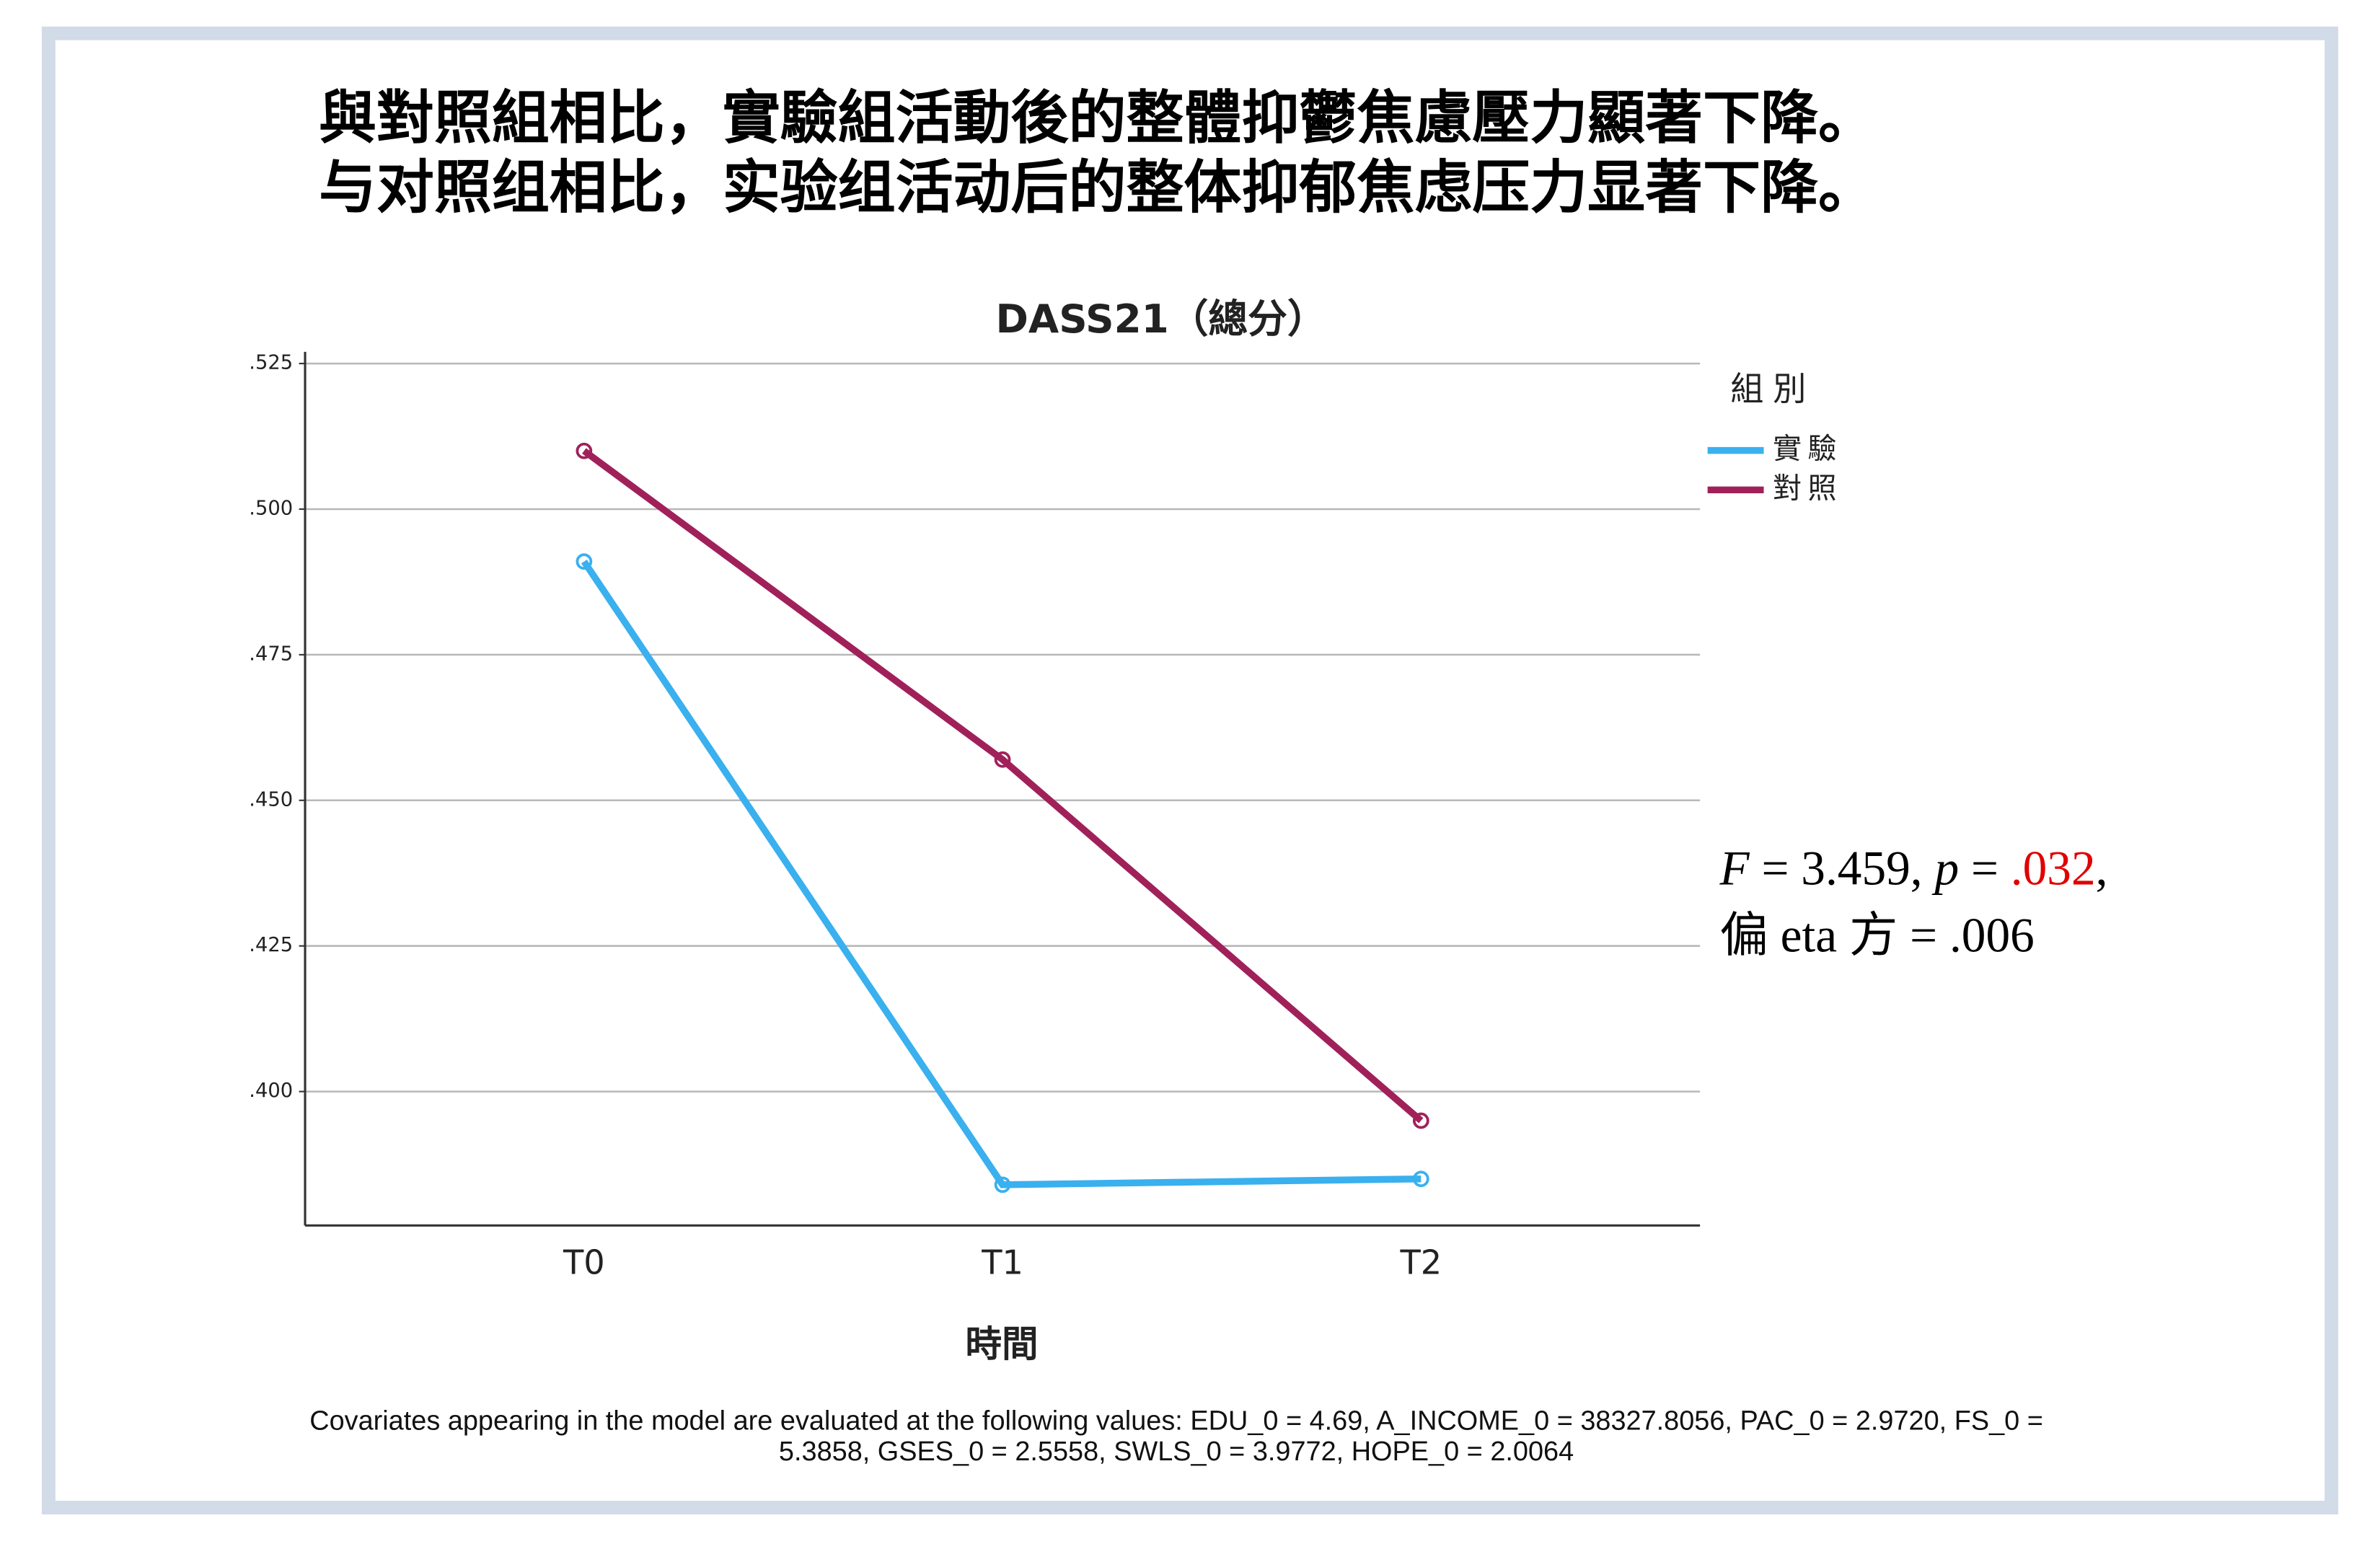  I want to click on x-tick-label: T0, so click(584, 1263).